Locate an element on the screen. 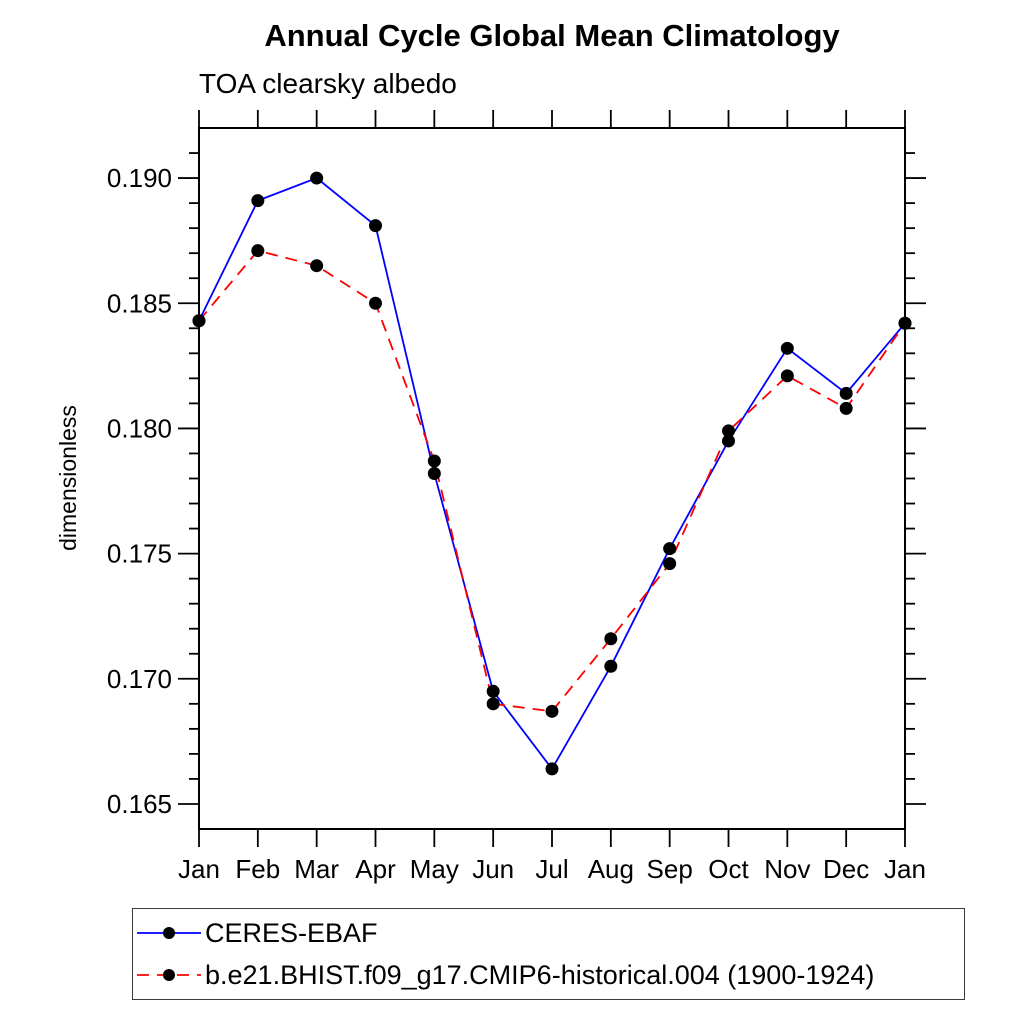  x-tick-label: Dec is located at coordinates (846, 869).